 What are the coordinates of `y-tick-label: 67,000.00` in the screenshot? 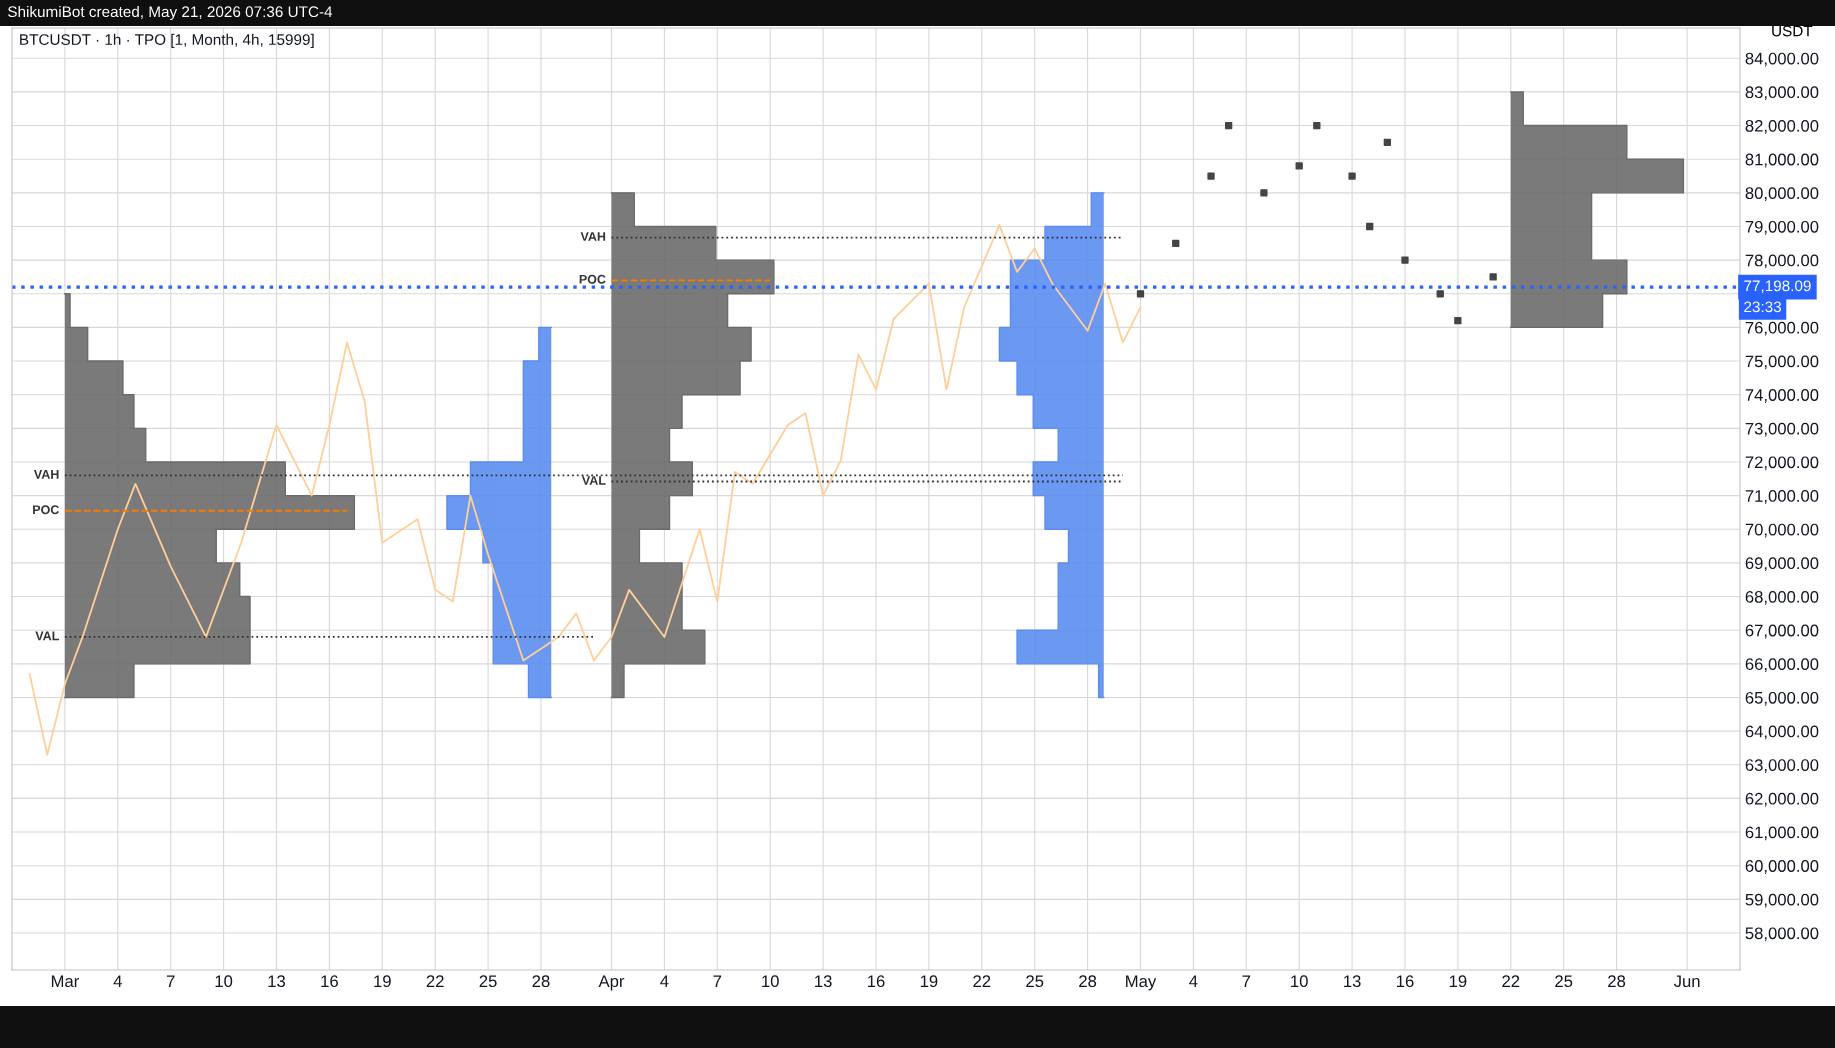 It's located at (1782, 631).